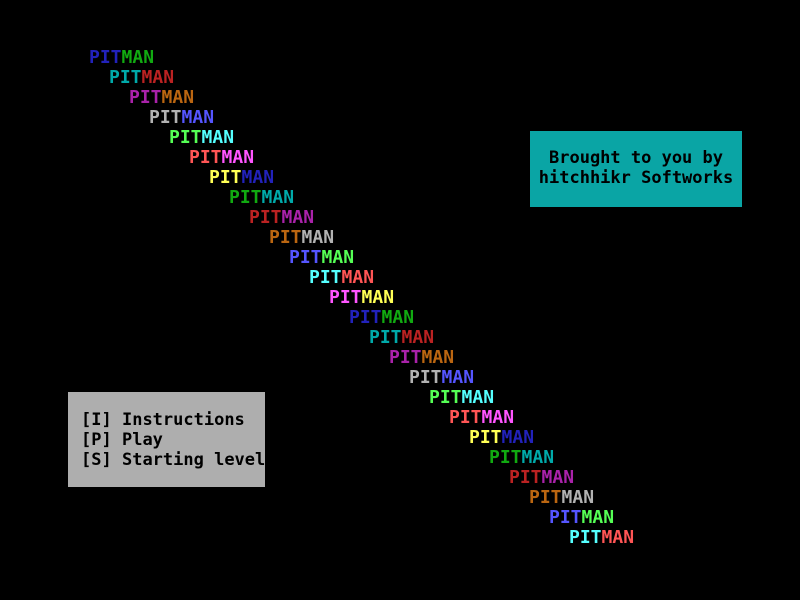 Image resolution: width=800 pixels, height=600 pixels. I want to click on credits-box: Brought to you by hitchhikr Softworks, so click(636, 169).